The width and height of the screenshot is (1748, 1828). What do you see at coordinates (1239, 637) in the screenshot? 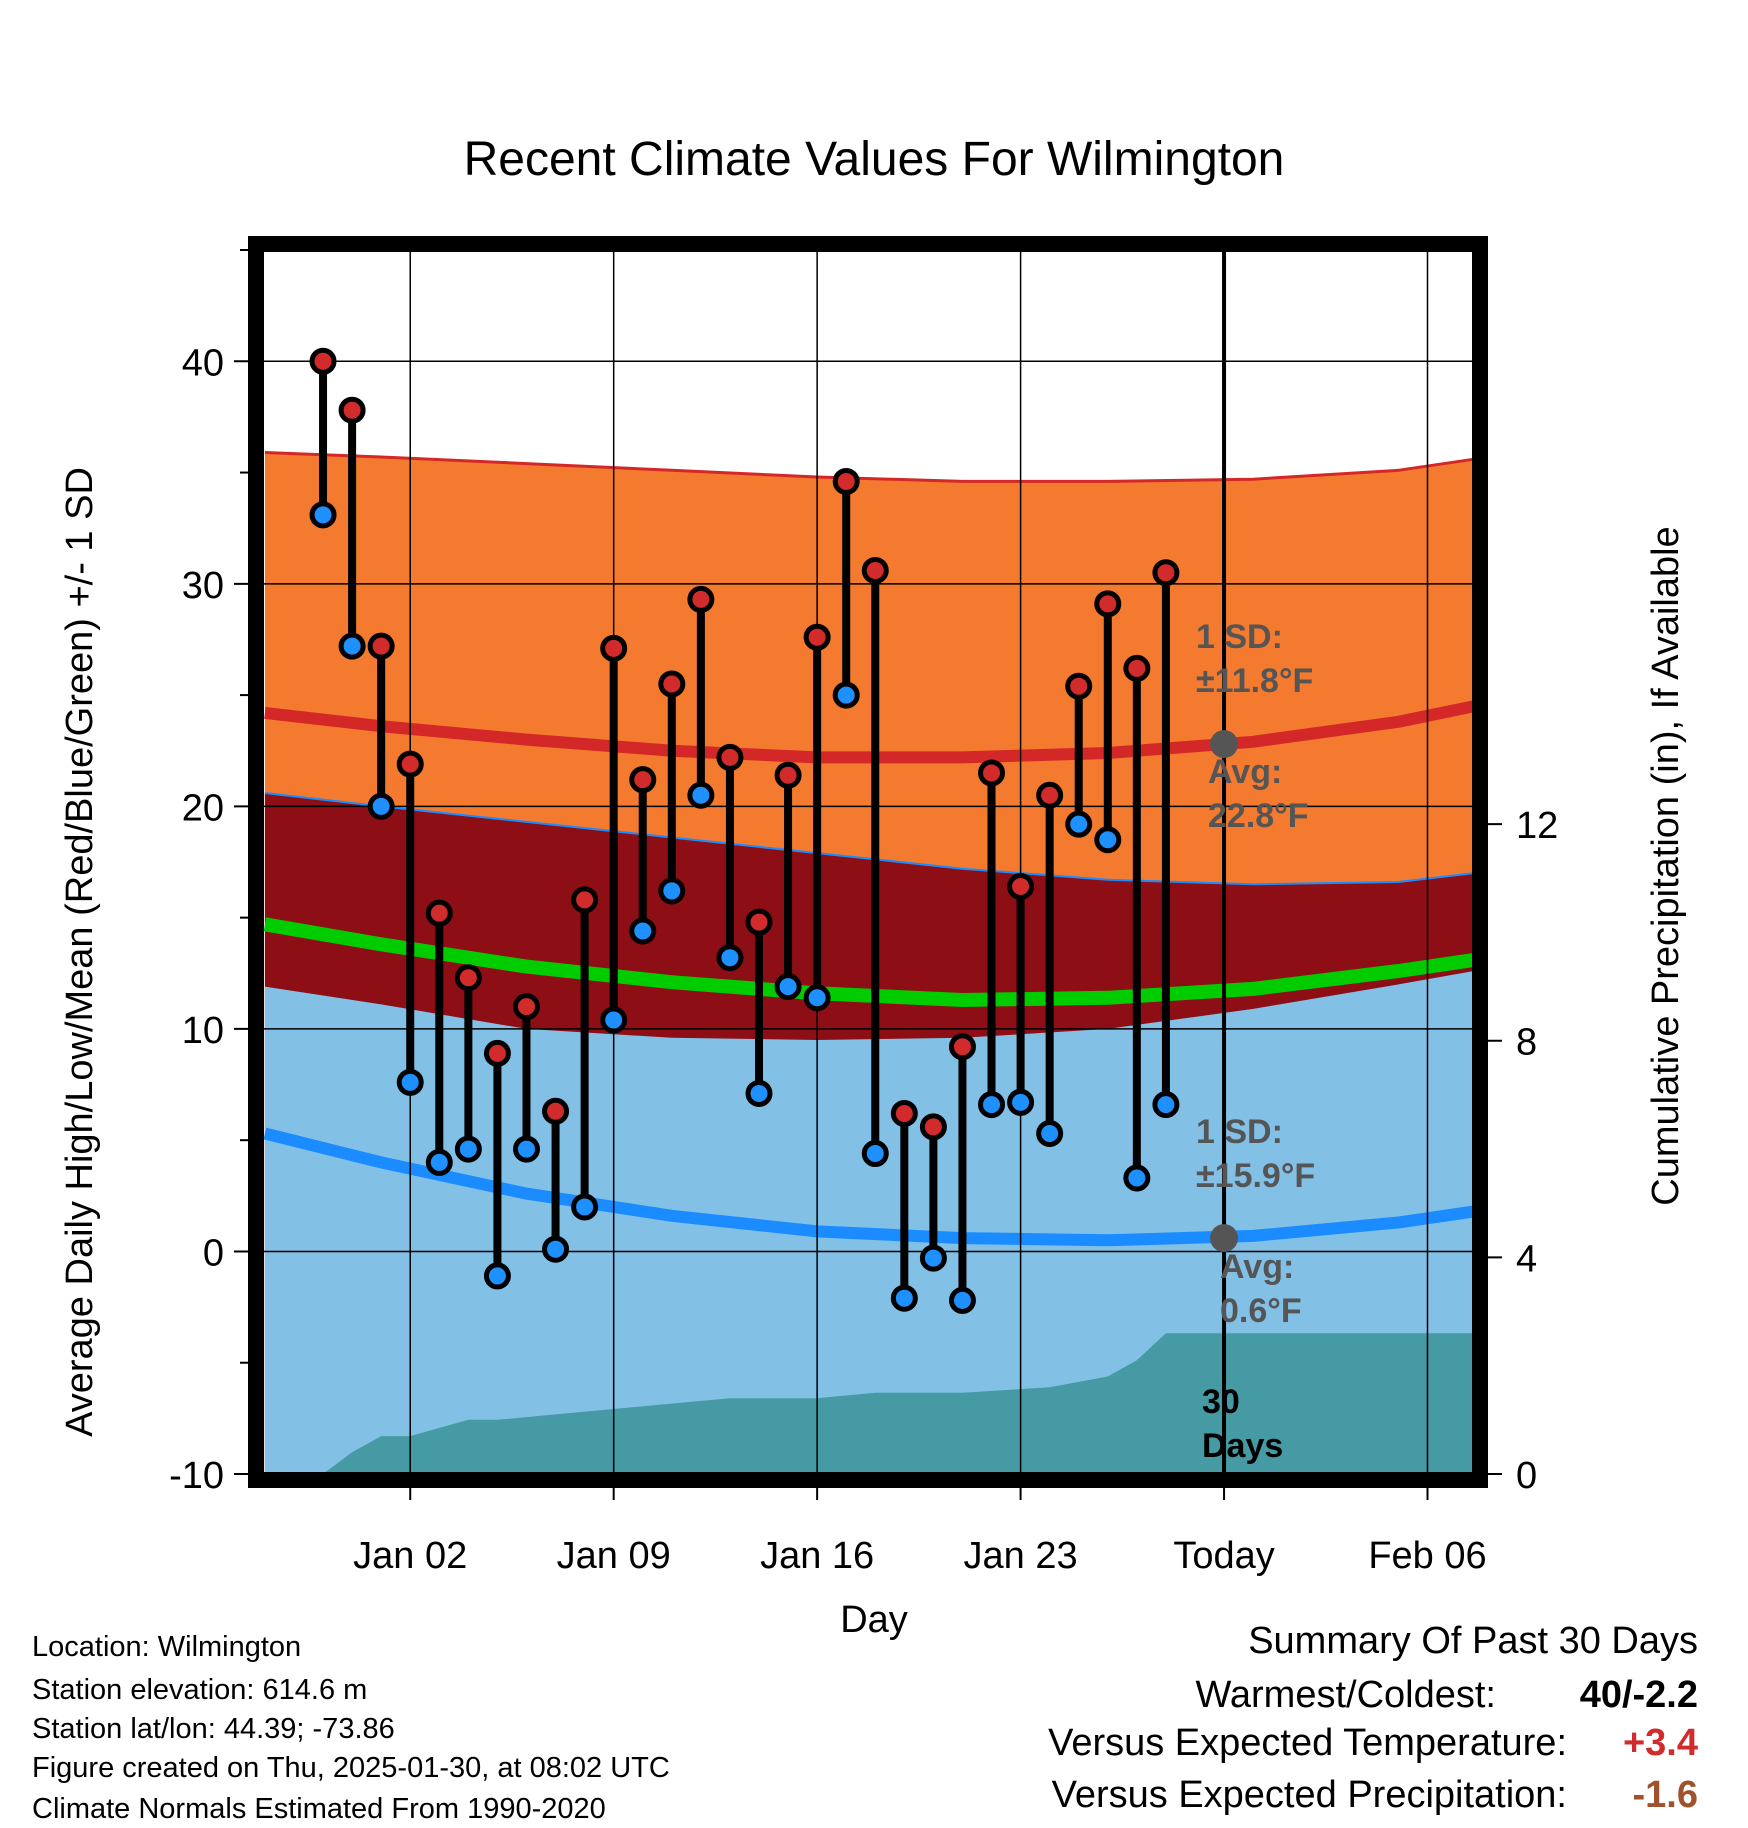
I see `high-sd-annotation: 1 SD:` at bounding box center [1239, 637].